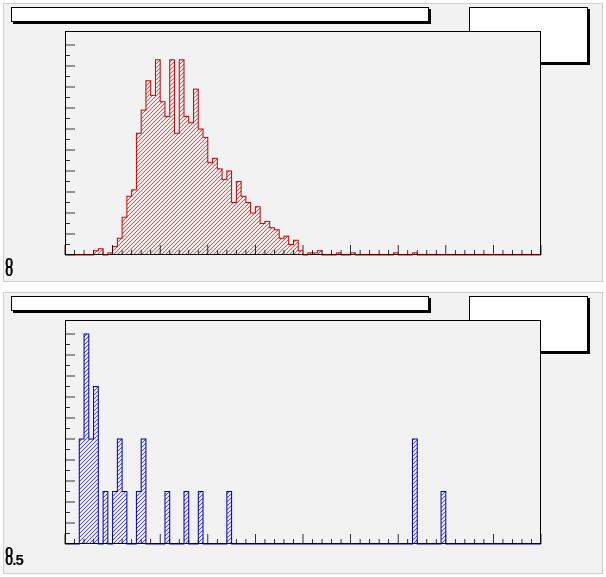 This screenshot has width=606, height=577. What do you see at coordinates (220, 14) in the screenshot?
I see `top-title-box` at bounding box center [220, 14].